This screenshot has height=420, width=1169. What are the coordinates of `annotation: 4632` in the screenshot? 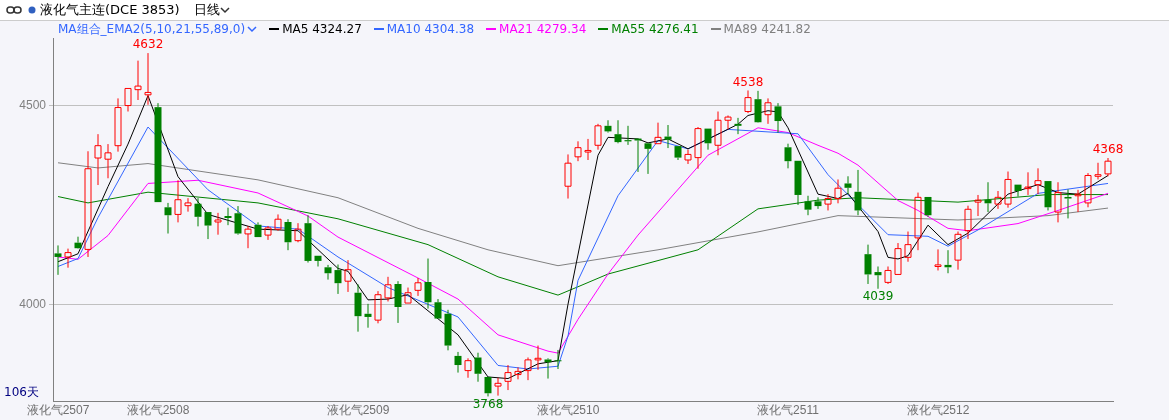 It's located at (148, 44).